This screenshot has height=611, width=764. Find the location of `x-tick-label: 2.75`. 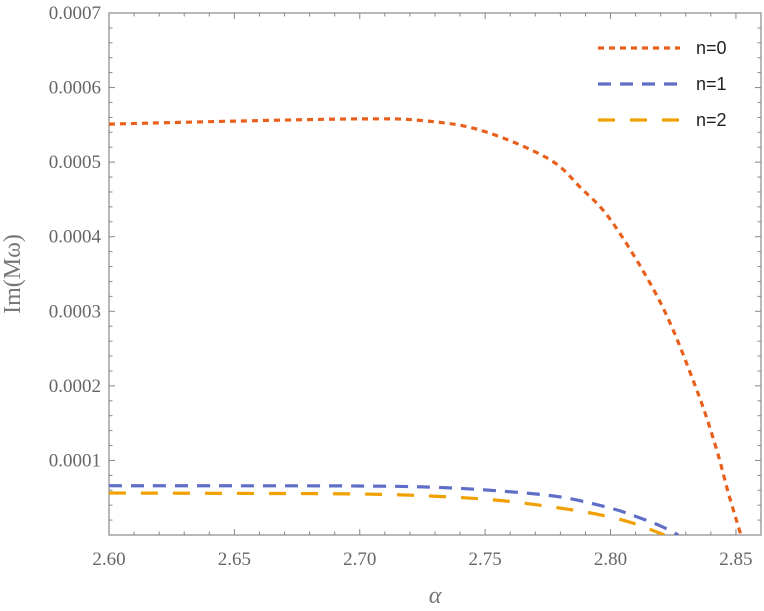

x-tick-label: 2.75 is located at coordinates (485, 559).